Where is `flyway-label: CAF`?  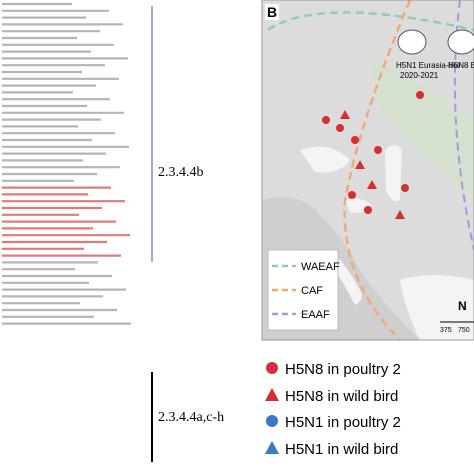 flyway-label: CAF is located at coordinates (312, 291).